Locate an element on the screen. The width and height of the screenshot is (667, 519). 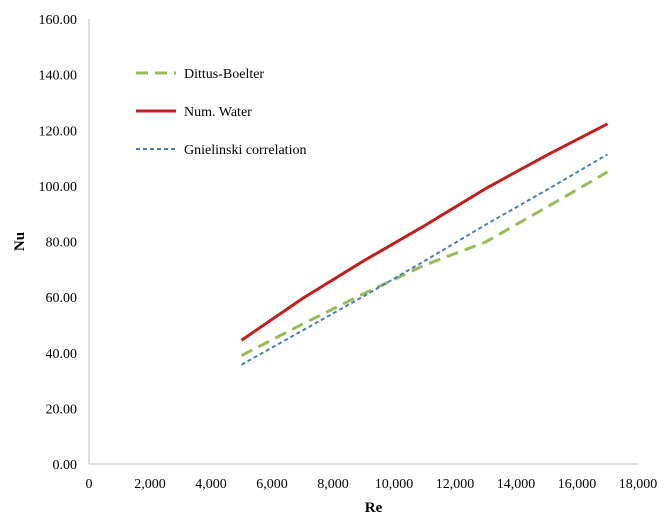
x-tick-label: 4,000 is located at coordinates (211, 484).